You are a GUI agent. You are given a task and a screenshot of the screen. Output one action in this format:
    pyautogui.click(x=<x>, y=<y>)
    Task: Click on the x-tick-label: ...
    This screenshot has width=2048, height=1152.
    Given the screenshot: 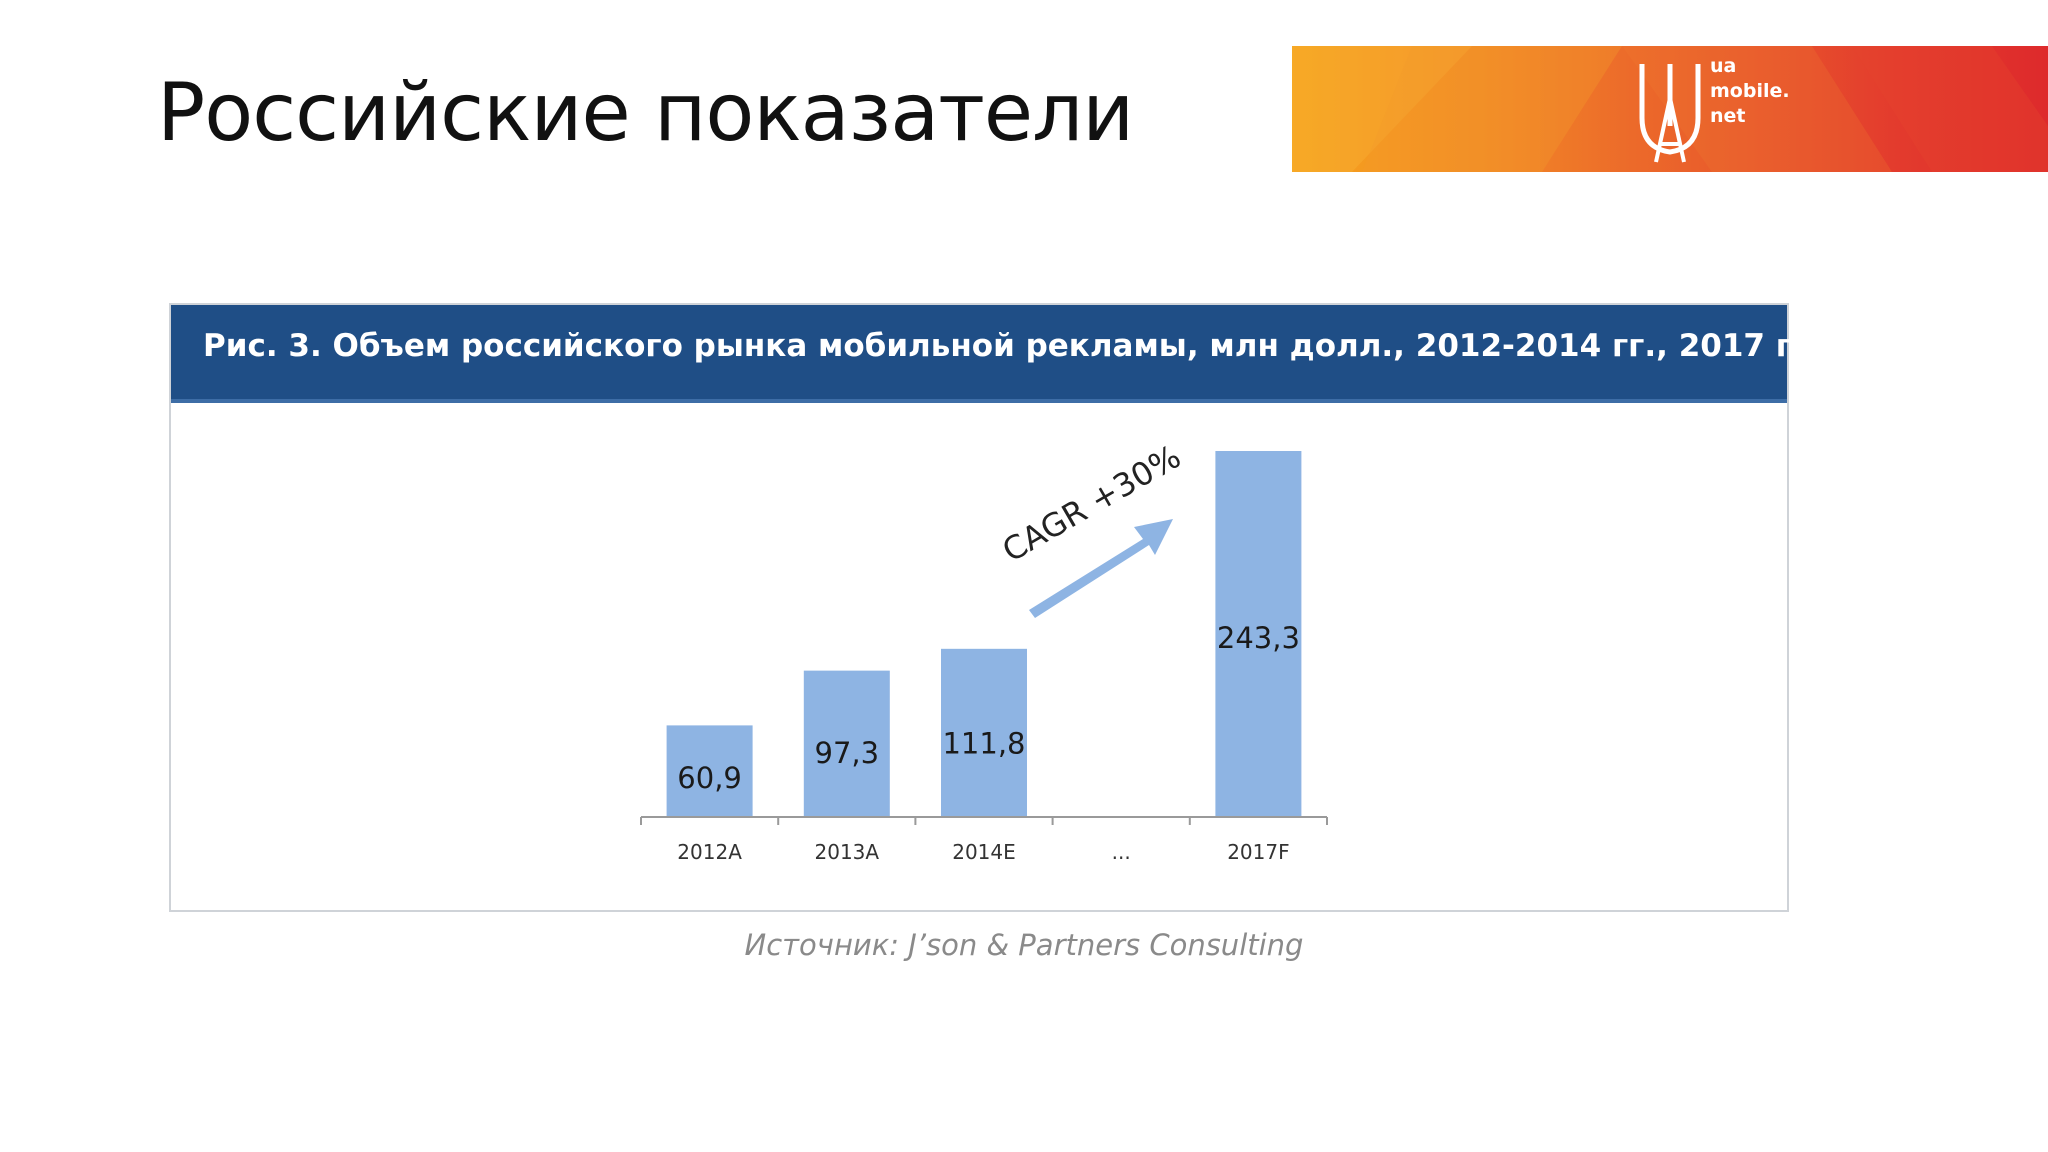 What is the action you would take?
    pyautogui.click(x=1121, y=852)
    